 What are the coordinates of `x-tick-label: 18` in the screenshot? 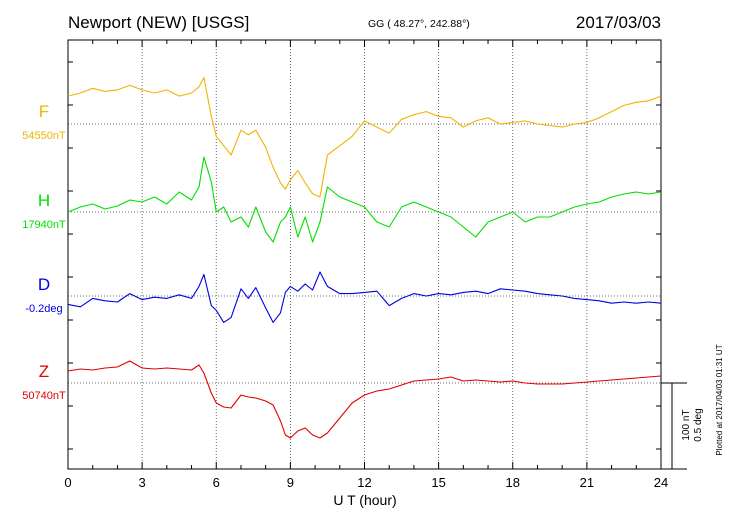 It's located at (513, 482).